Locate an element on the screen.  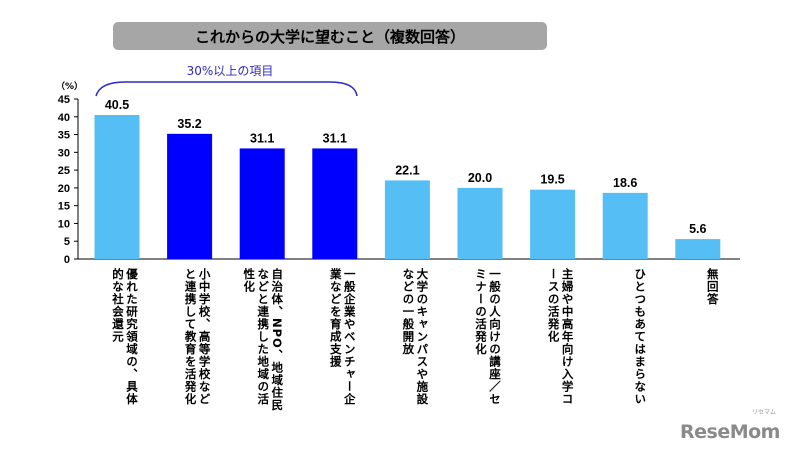
category-label: 無回答 is located at coordinates (712, 287).